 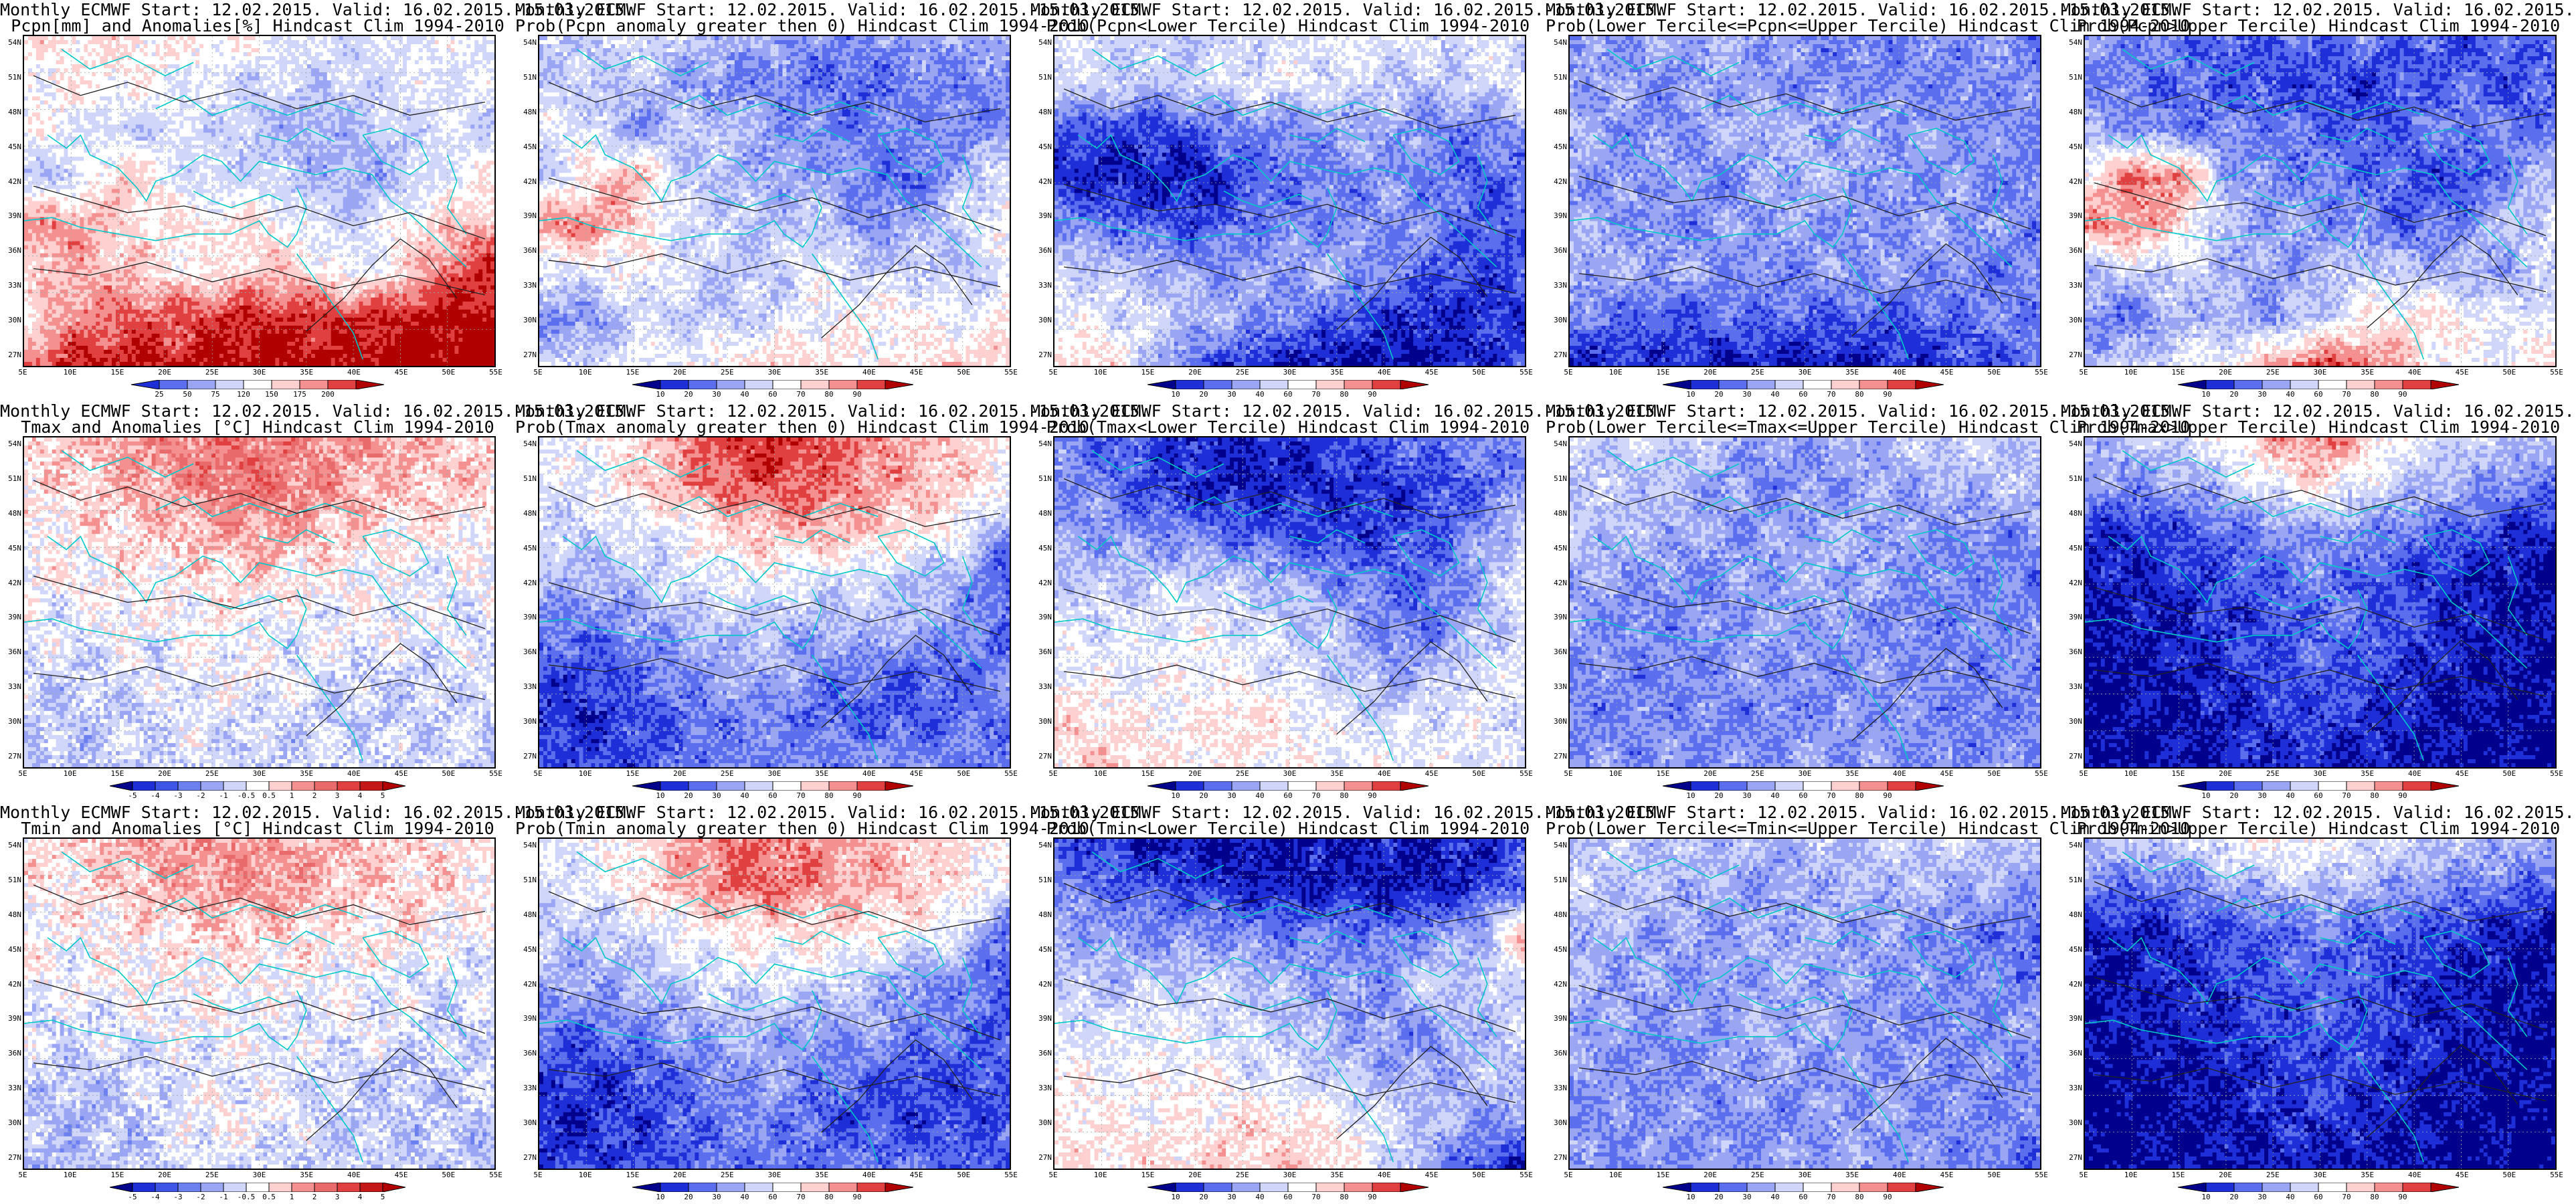 What do you see at coordinates (201, 796) in the screenshot?
I see `colorbar-label: -2` at bounding box center [201, 796].